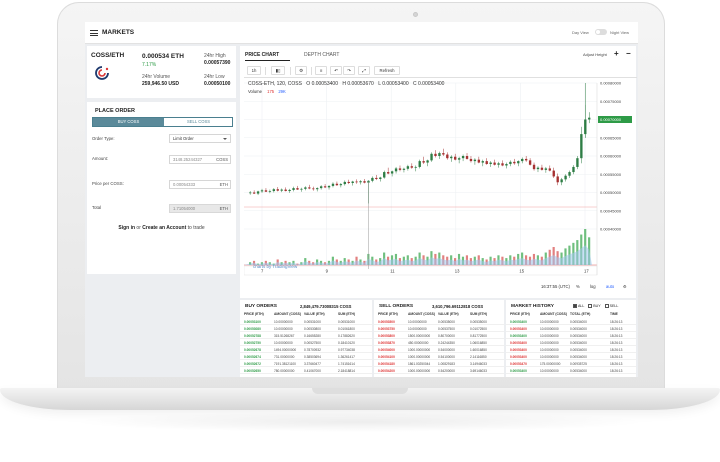 The height and width of the screenshot is (462, 720). What do you see at coordinates (94, 33) in the screenshot?
I see `hamburger-menu-icon` at bounding box center [94, 33].